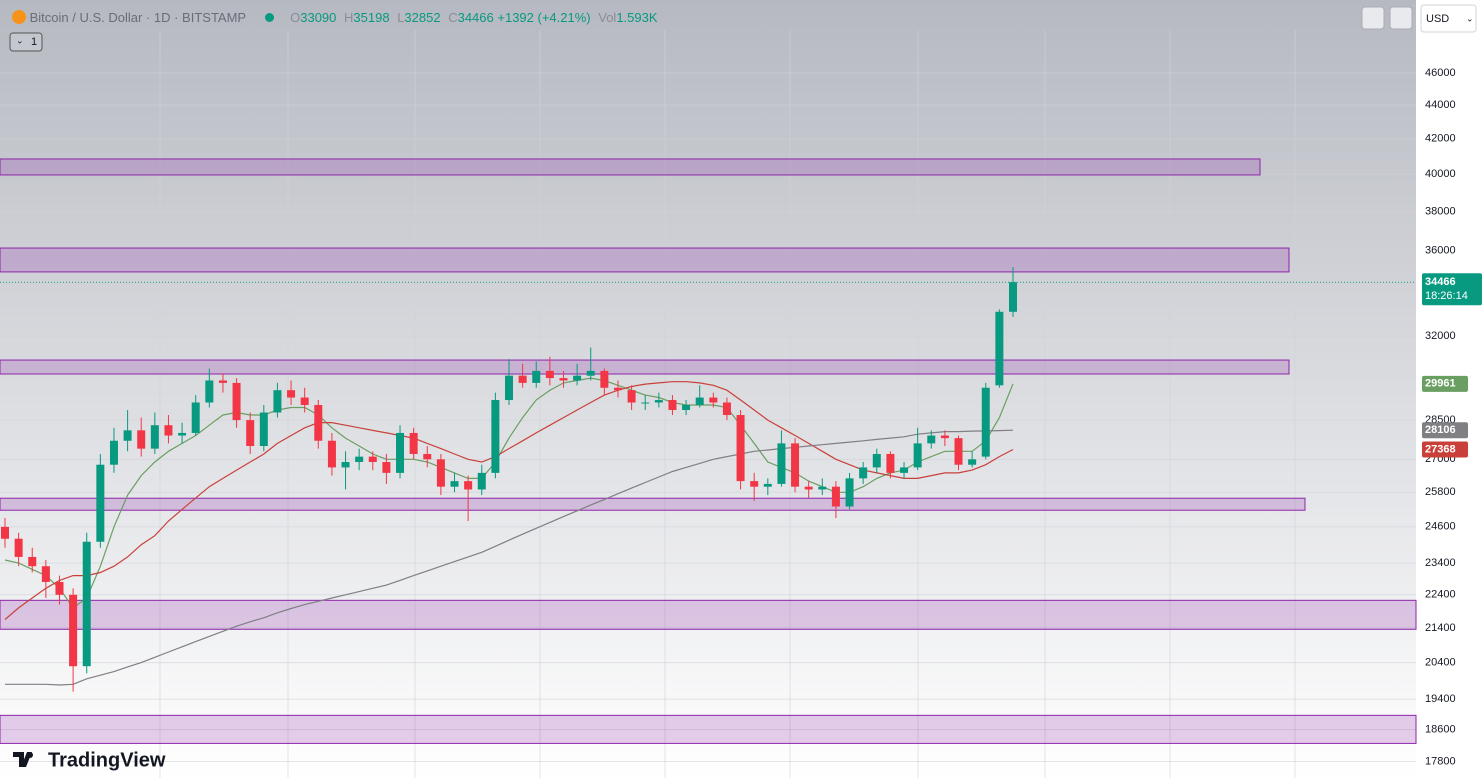 The height and width of the screenshot is (778, 1482). Describe the element at coordinates (422, 17) in the screenshot. I see `low-value: 32852` at that location.